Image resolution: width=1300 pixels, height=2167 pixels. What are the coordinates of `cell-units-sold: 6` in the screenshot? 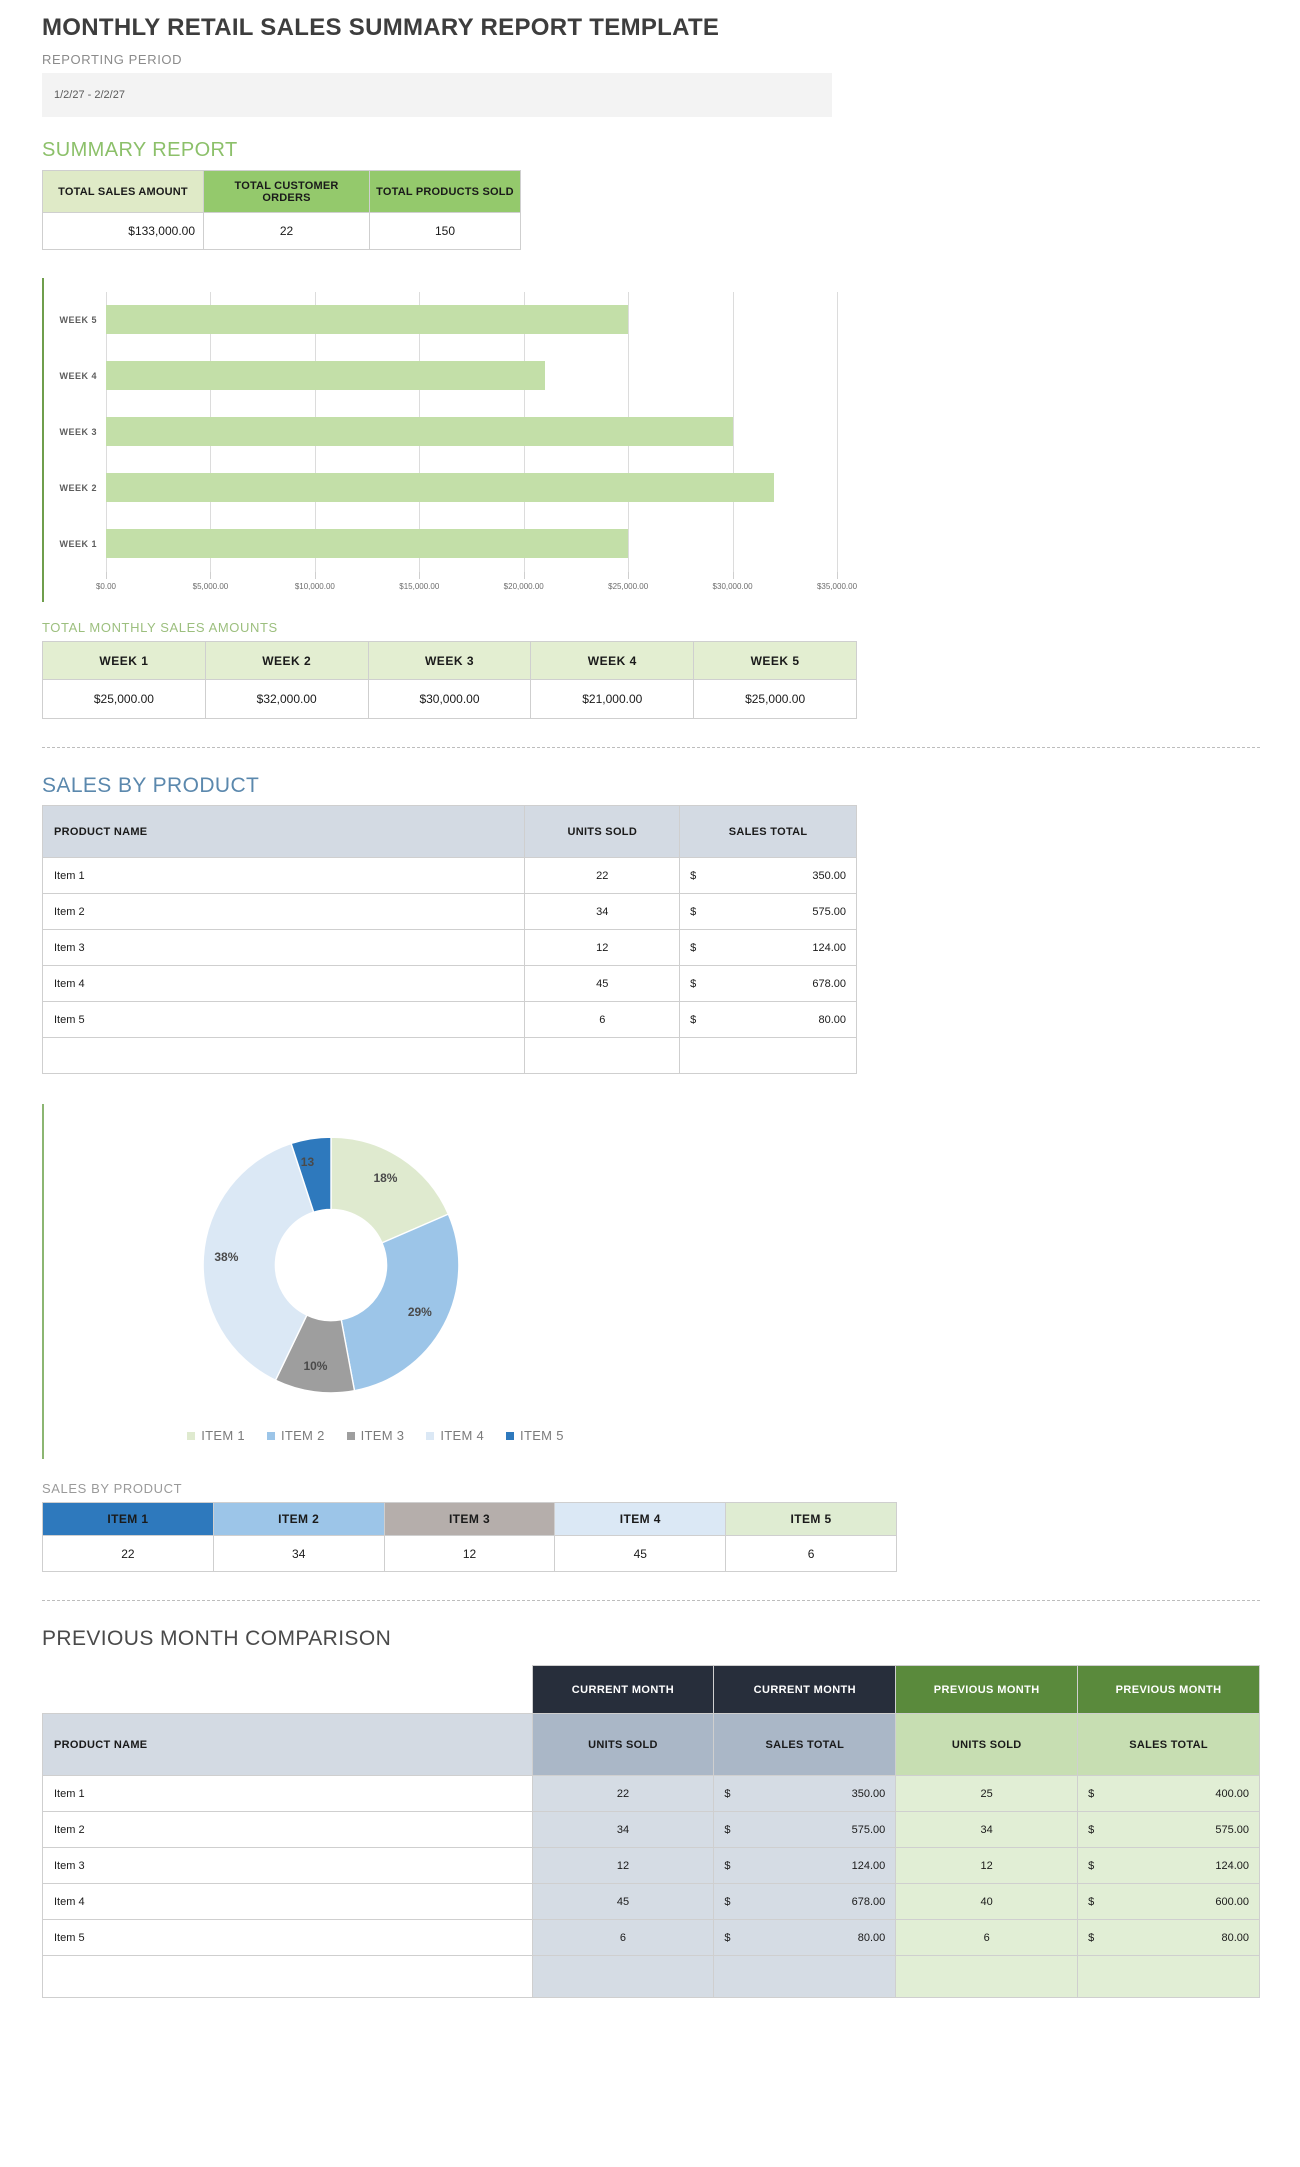 It's located at (602, 1019).